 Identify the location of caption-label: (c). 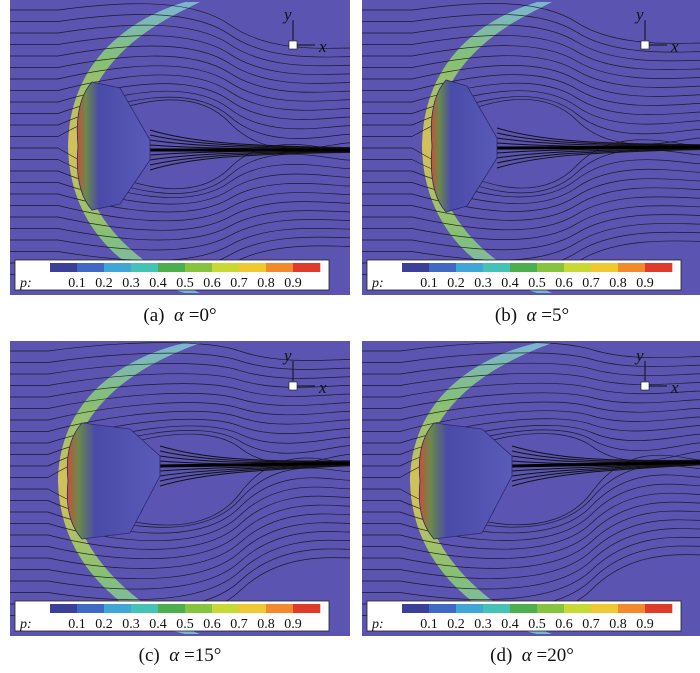
(149, 655).